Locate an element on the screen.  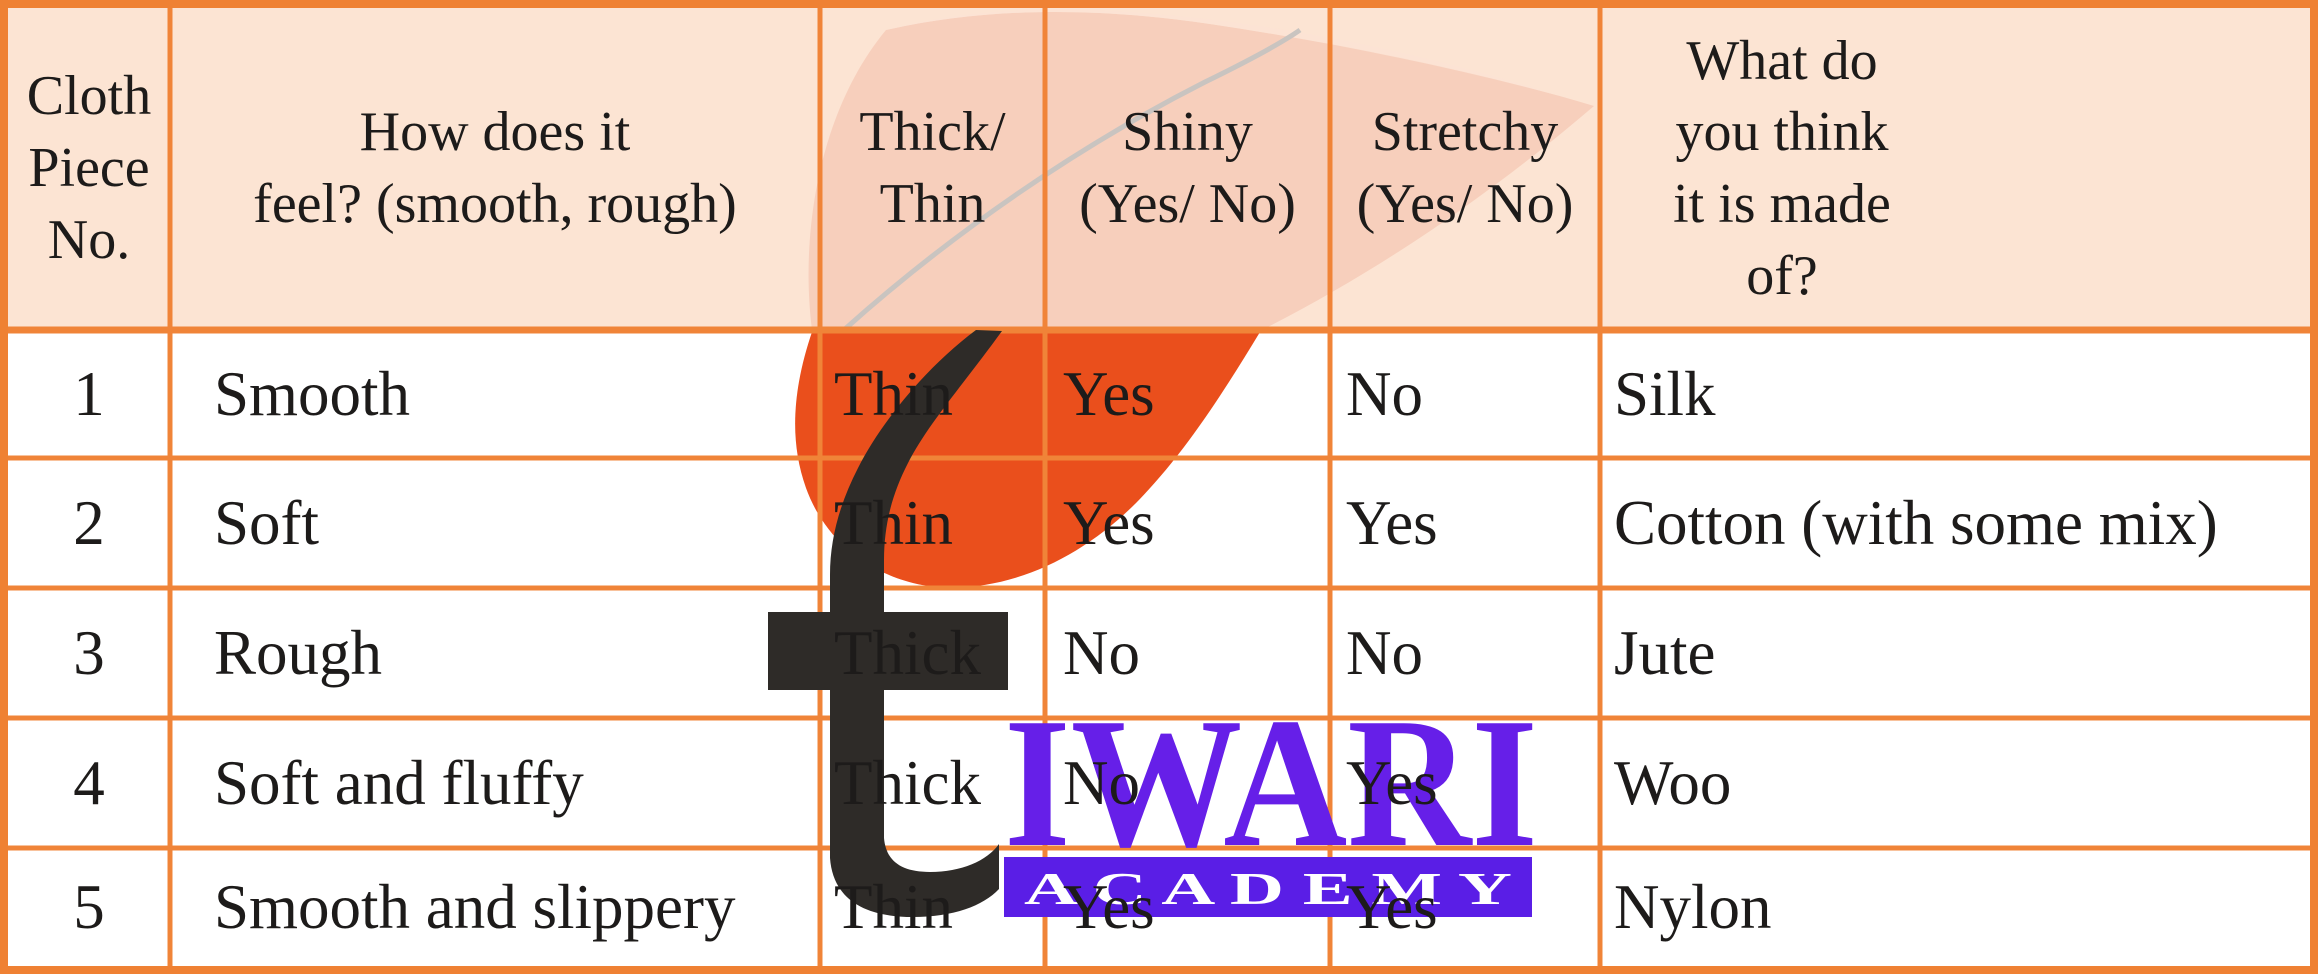
table-cell-row5-no: 5 is located at coordinates (89, 906).